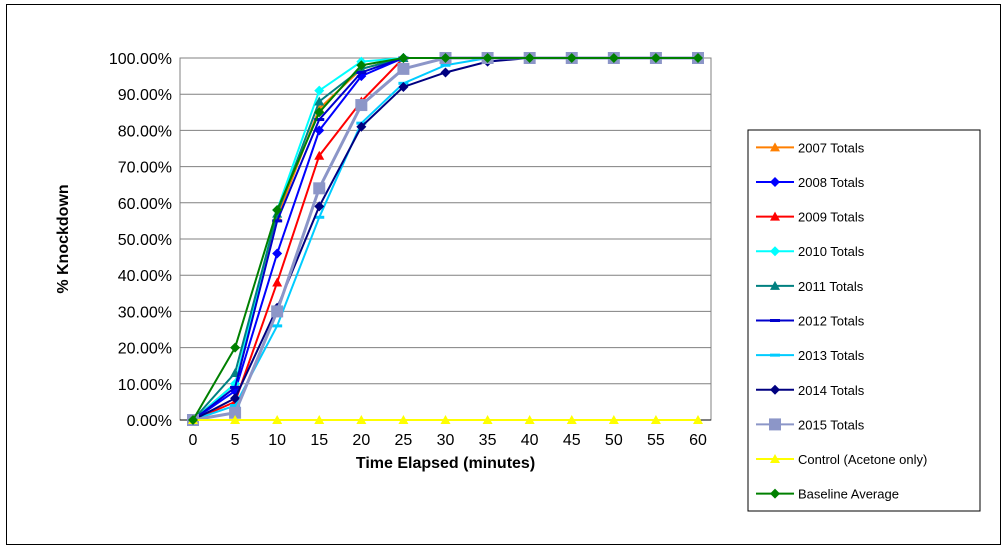 This screenshot has height=553, width=1008. I want to click on legend-item: 2010 Totals, so click(810, 251).